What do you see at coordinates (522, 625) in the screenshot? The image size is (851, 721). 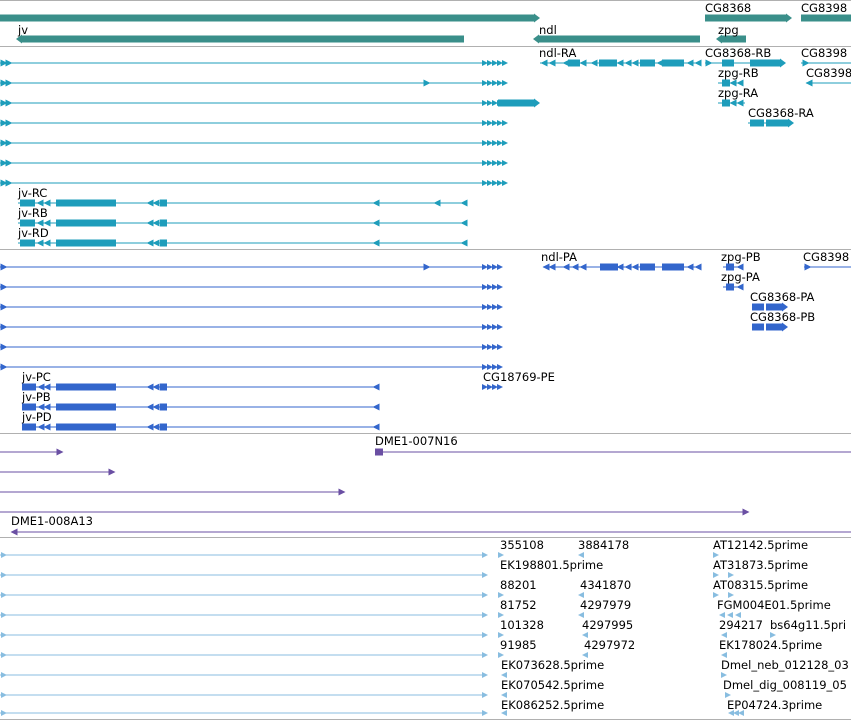 I see `est-label: 101328` at bounding box center [522, 625].